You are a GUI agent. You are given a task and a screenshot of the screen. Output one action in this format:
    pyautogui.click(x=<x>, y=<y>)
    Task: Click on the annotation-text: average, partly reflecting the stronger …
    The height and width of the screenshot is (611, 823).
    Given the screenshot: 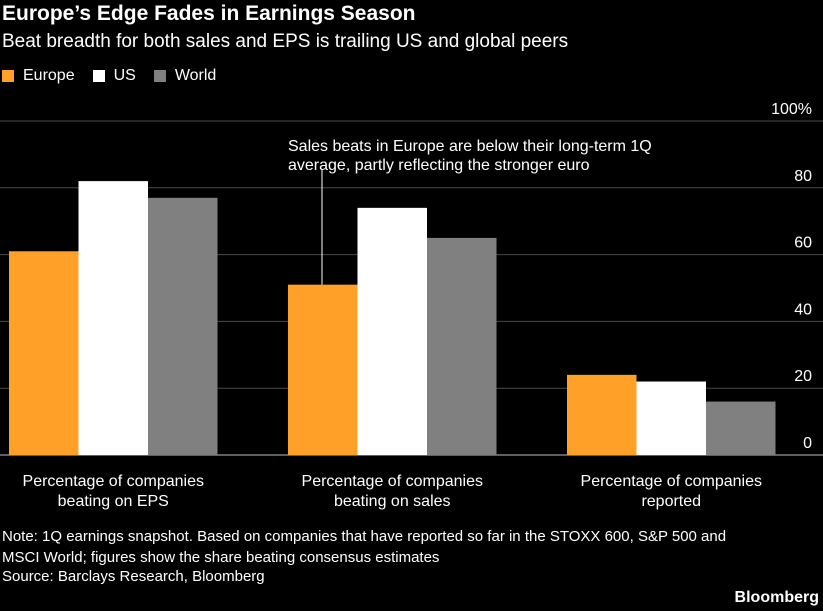 What is the action you would take?
    pyautogui.click(x=439, y=165)
    